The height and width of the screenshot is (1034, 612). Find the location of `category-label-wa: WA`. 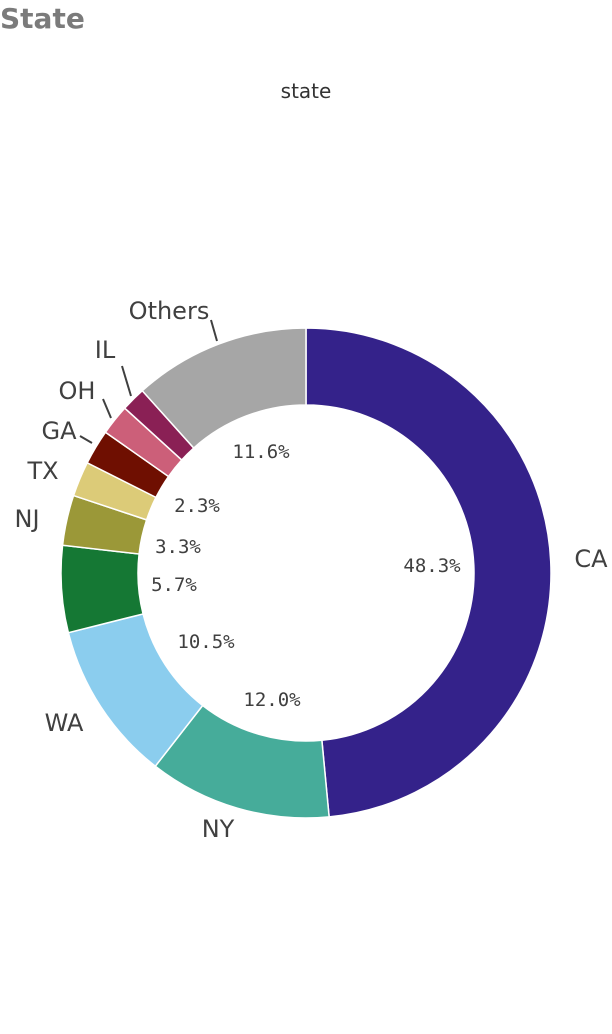

category-label-wa: WA is located at coordinates (64, 723).